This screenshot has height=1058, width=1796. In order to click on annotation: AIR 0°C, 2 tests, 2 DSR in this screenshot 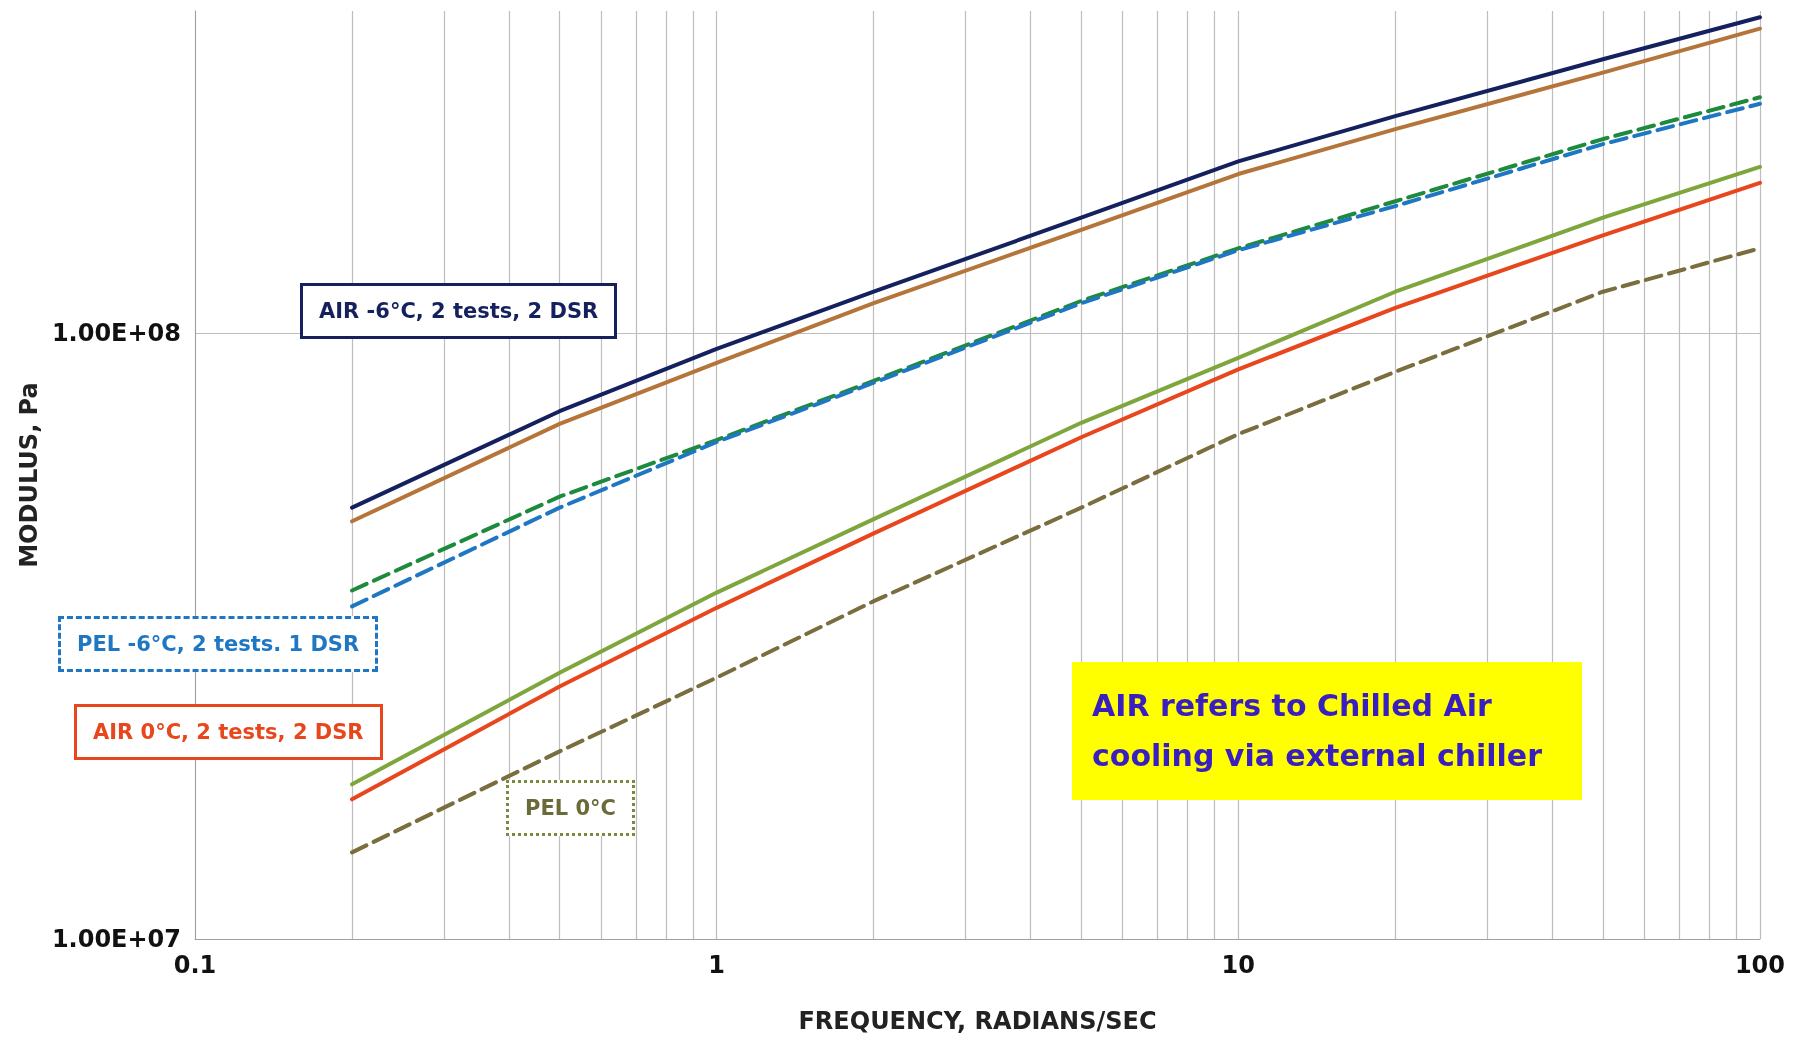, I will do `click(228, 732)`.